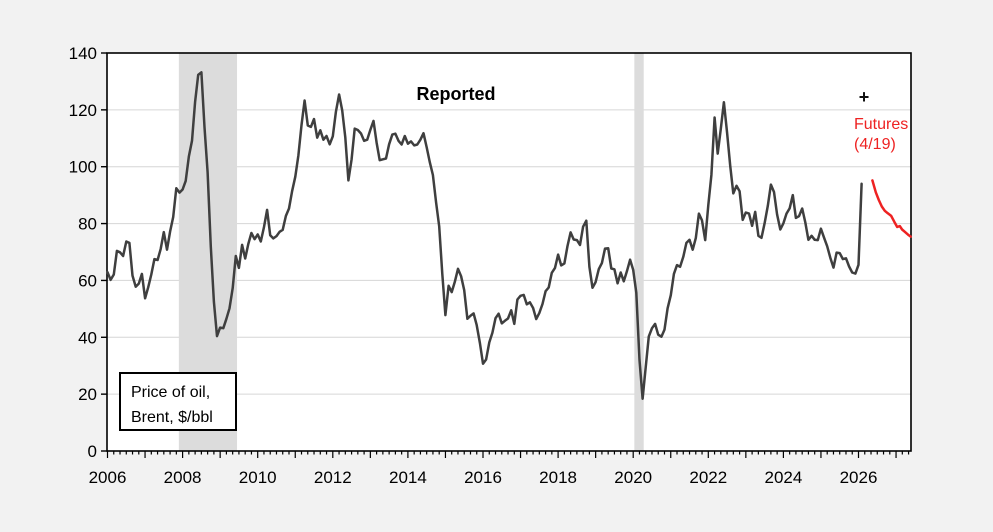 This screenshot has height=532, width=993. What do you see at coordinates (258, 477) in the screenshot?
I see `x-axis-tick-label-2010: 2010` at bounding box center [258, 477].